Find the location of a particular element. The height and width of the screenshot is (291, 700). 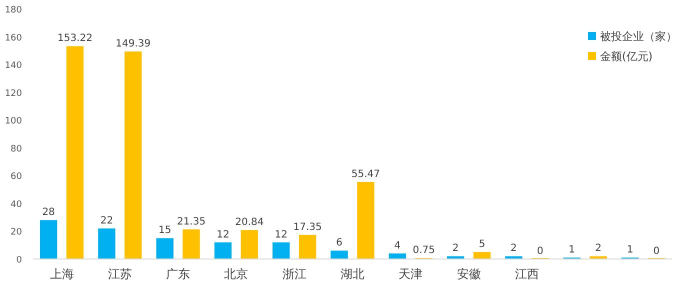

legend-label: 被投企业（家） is located at coordinates (638, 36).